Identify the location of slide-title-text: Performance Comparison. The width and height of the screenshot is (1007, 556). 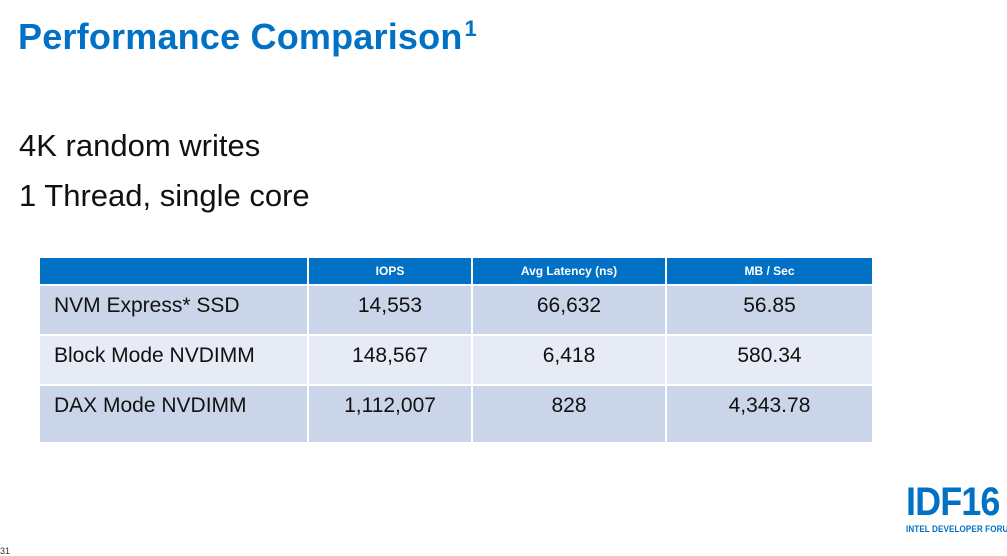
(240, 36).